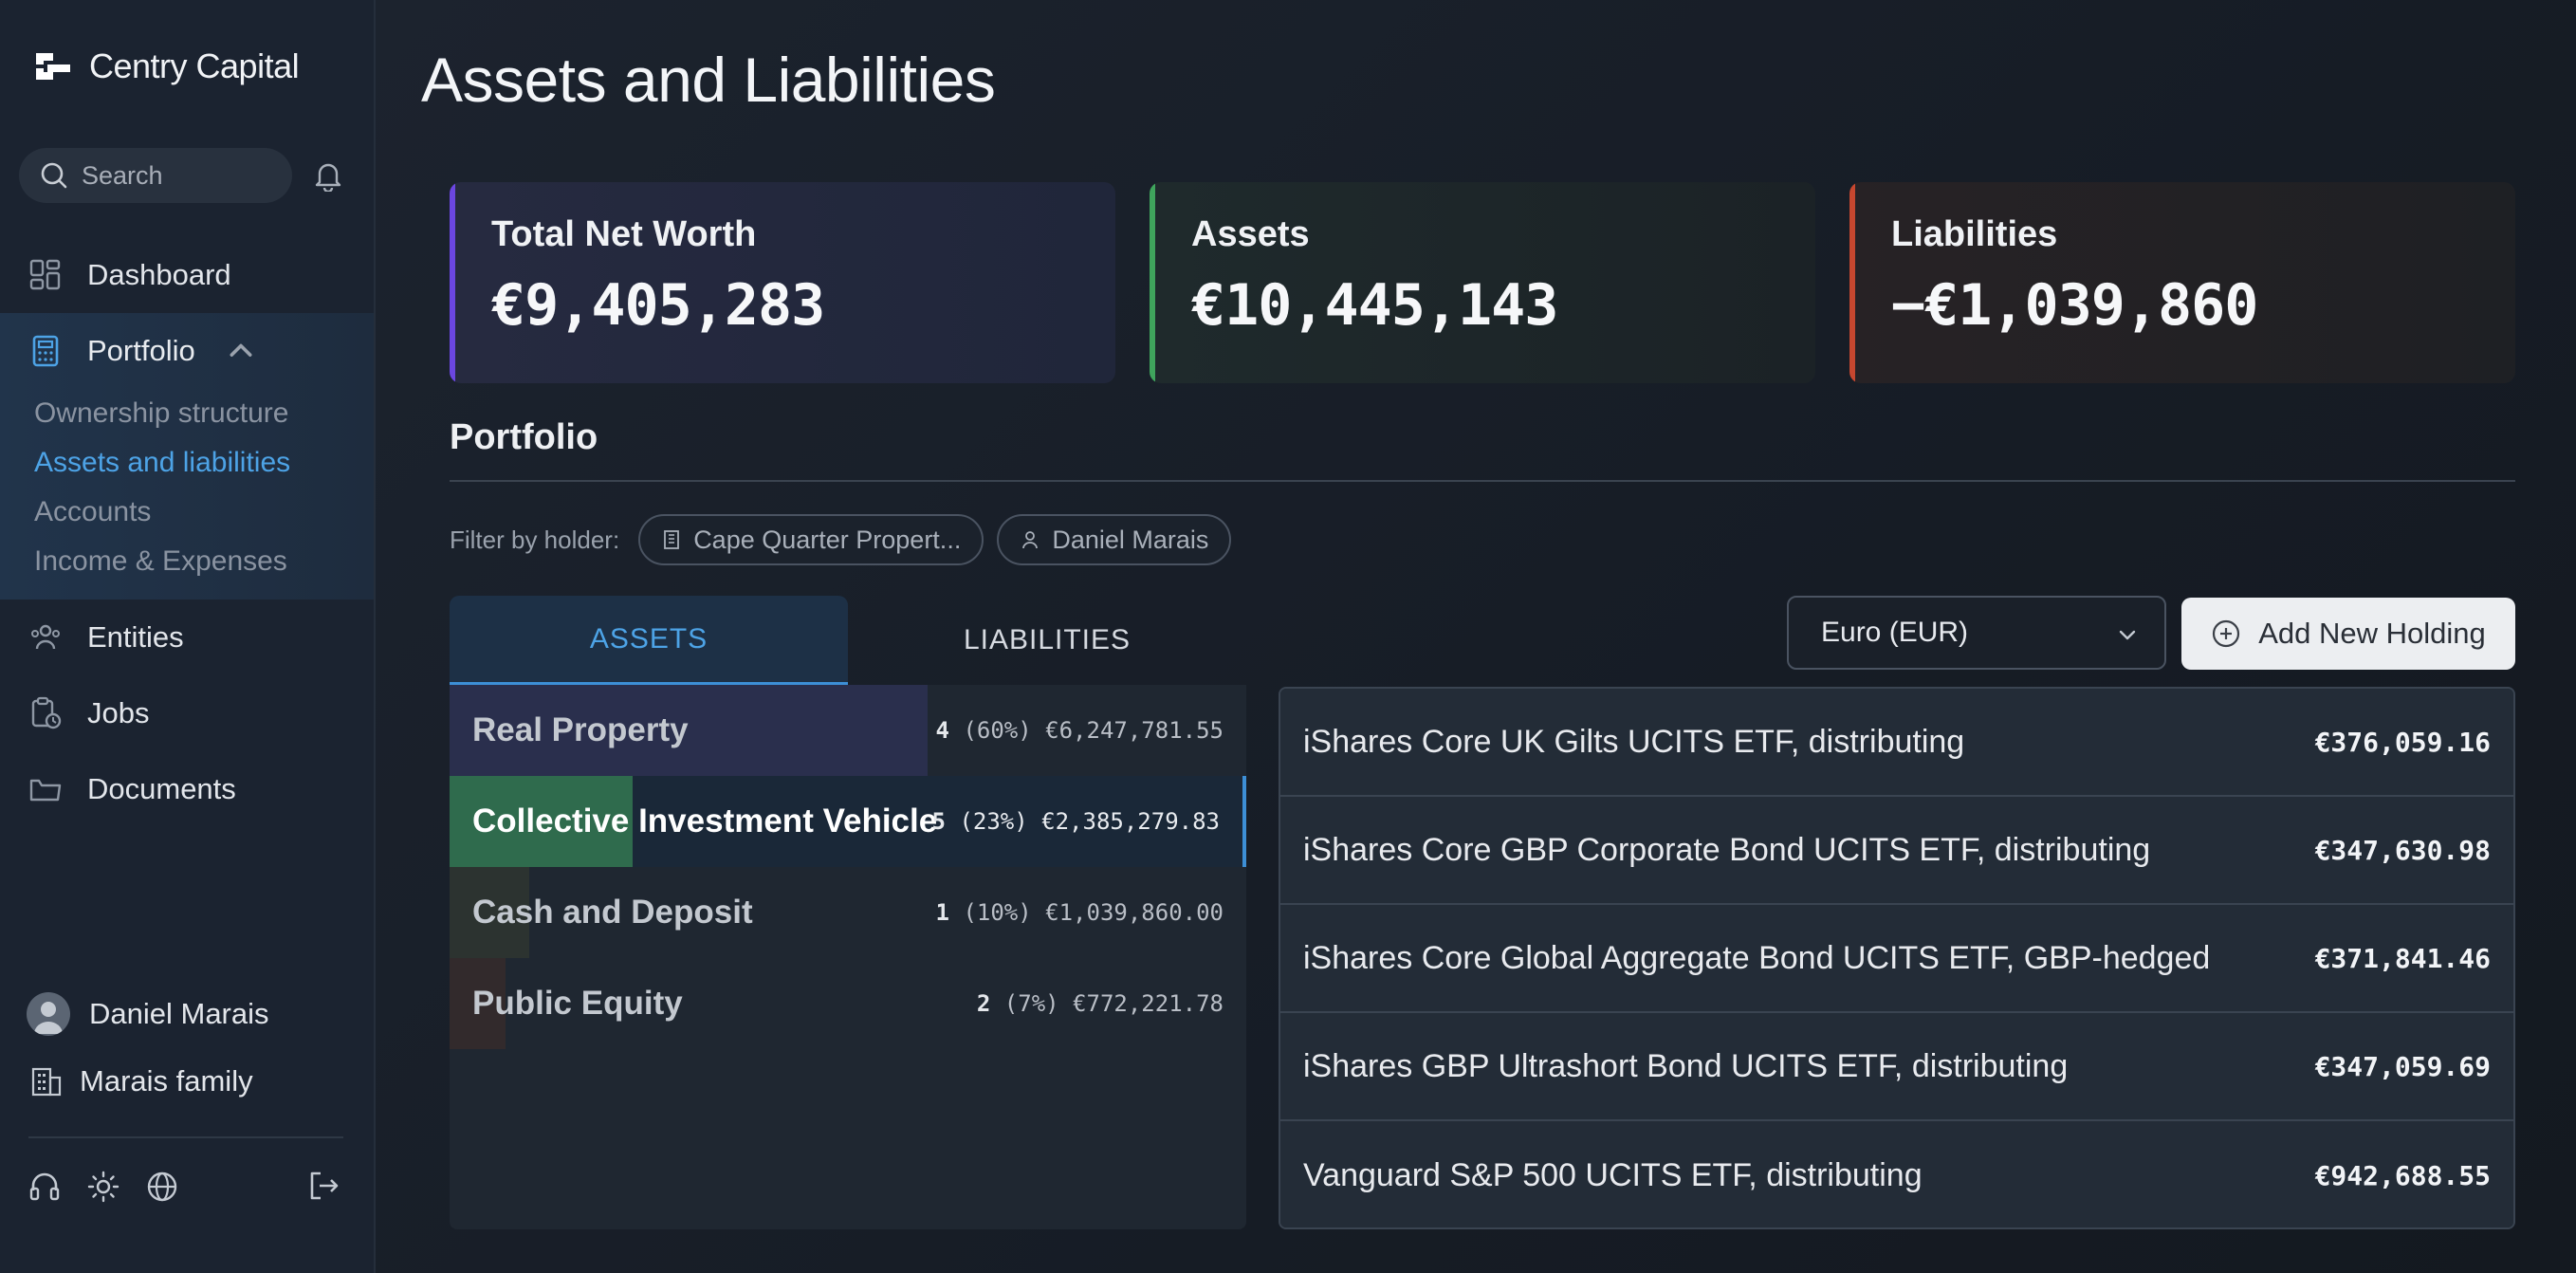 Image resolution: width=2576 pixels, height=1273 pixels. I want to click on currency-value: Euro (EUR), so click(1895, 632).